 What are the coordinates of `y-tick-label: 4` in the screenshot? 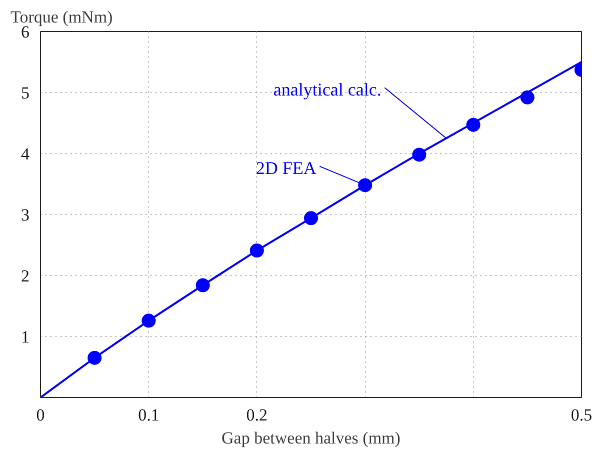 It's located at (25, 154).